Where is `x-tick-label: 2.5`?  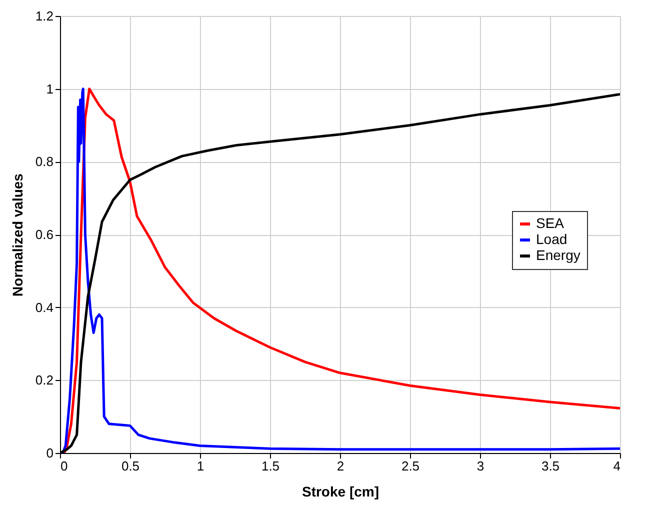 x-tick-label: 2.5 is located at coordinates (410, 466).